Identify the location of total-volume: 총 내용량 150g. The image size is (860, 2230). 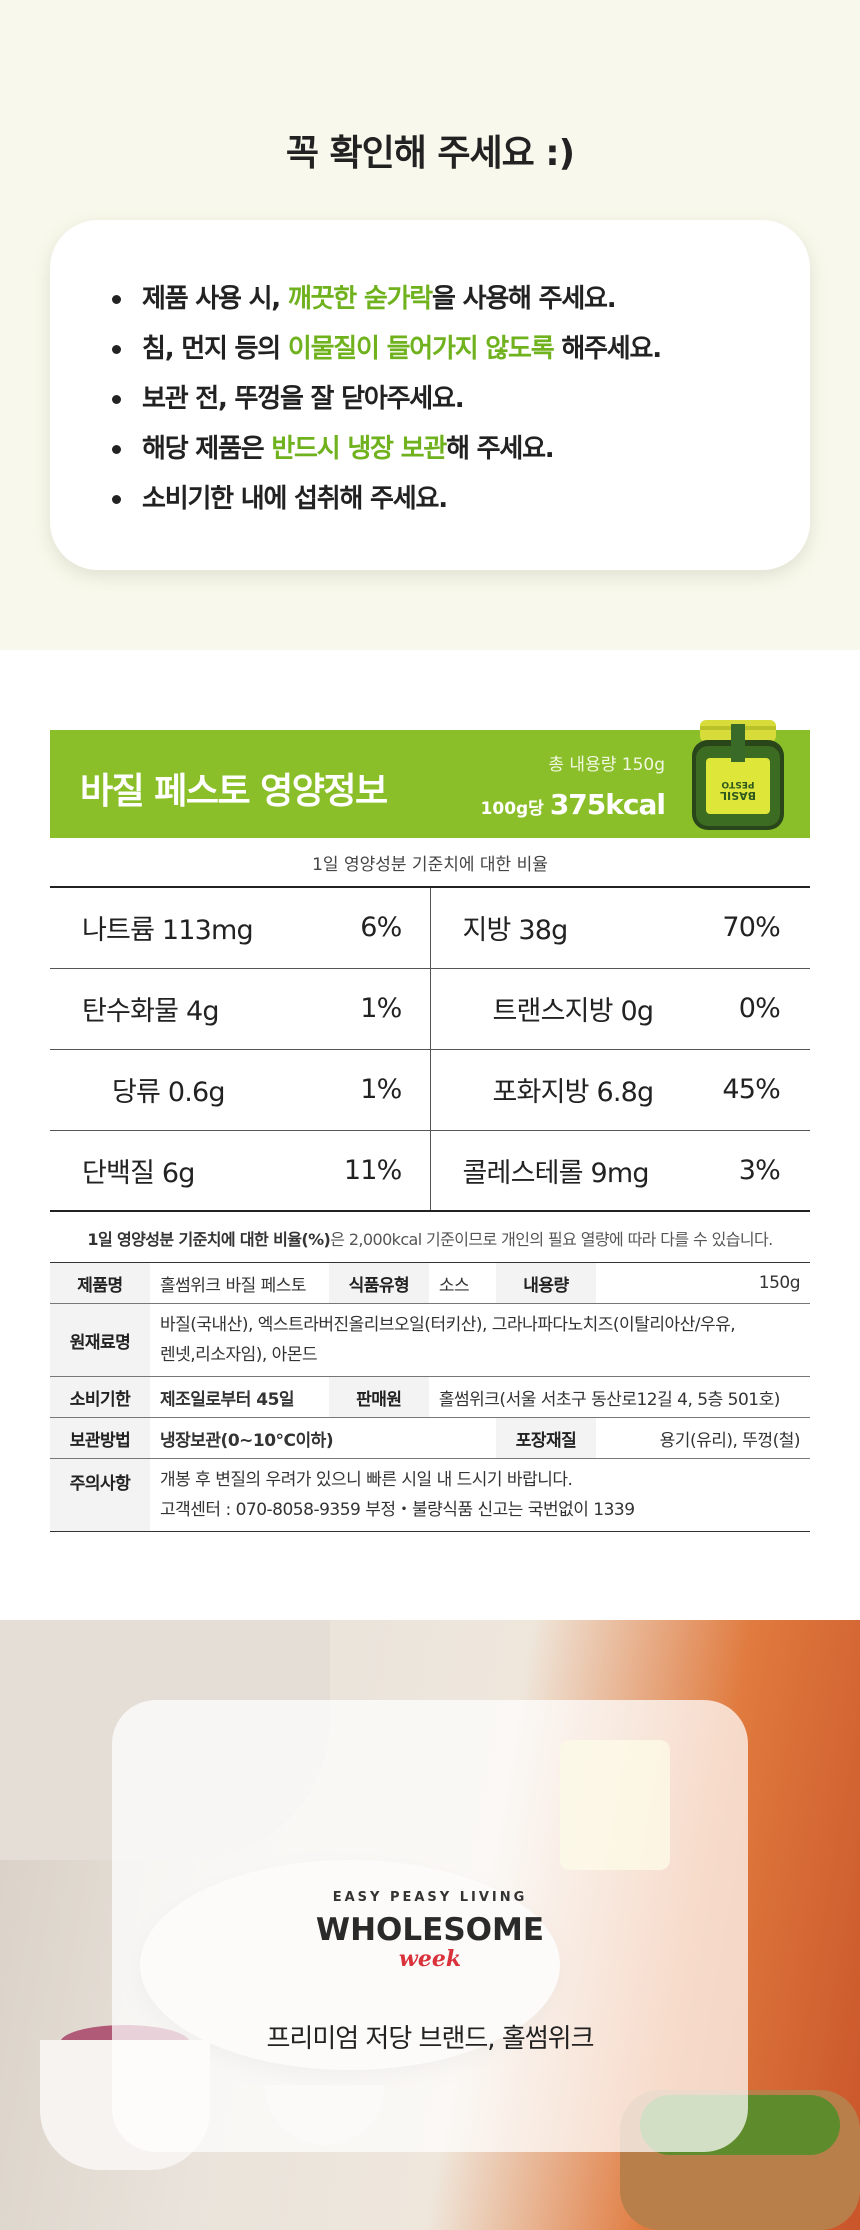
(606, 765).